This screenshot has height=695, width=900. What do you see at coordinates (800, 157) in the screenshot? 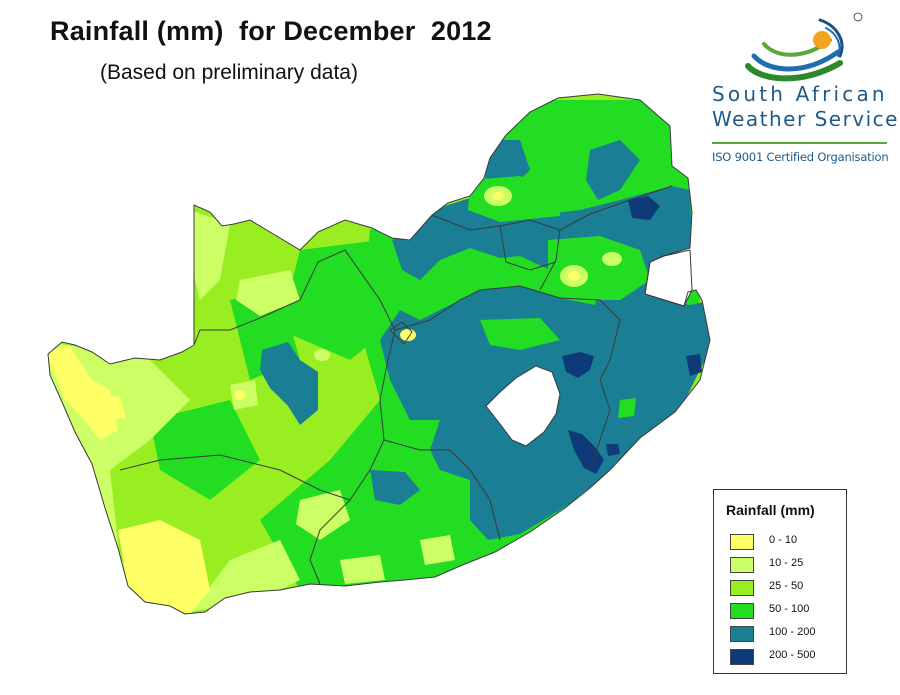
I see `iso-certification: ISO 9001 Certified Organisation` at bounding box center [800, 157].